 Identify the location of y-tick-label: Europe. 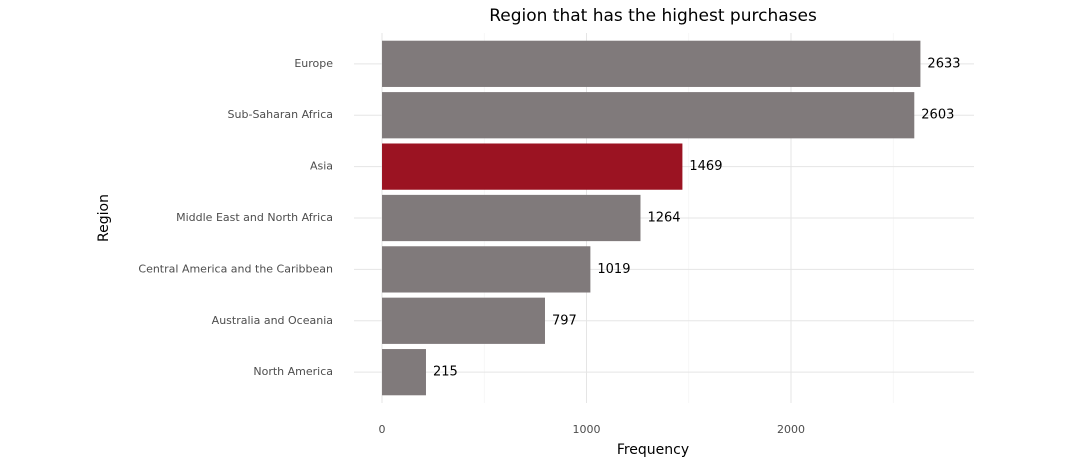
(313, 63).